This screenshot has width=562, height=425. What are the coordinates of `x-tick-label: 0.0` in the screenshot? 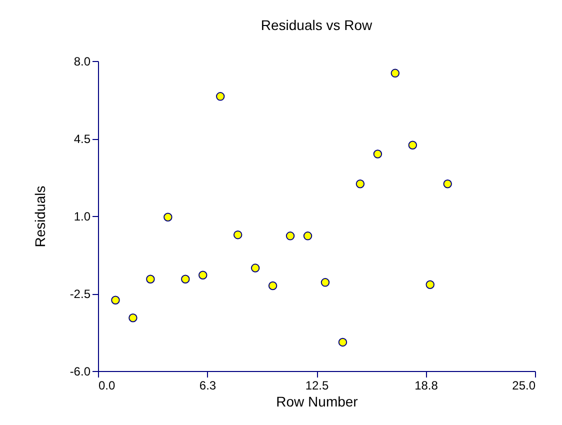 It's located at (107, 385).